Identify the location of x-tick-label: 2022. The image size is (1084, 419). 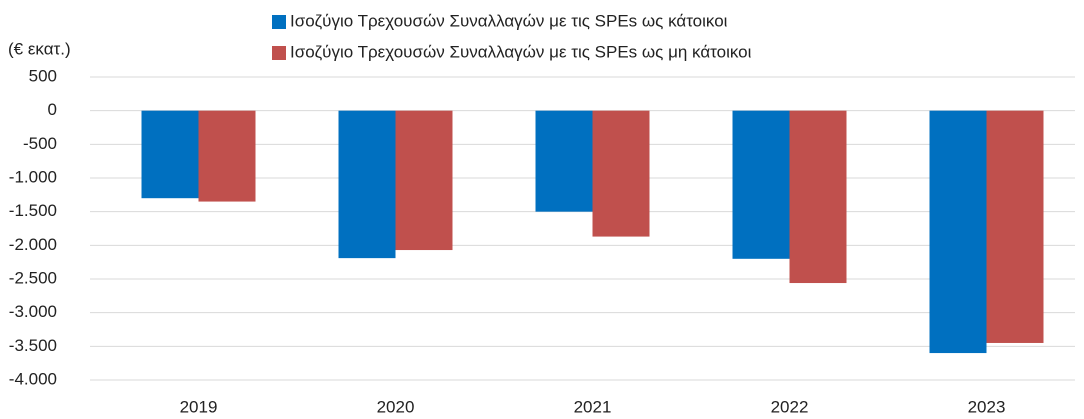
(790, 406).